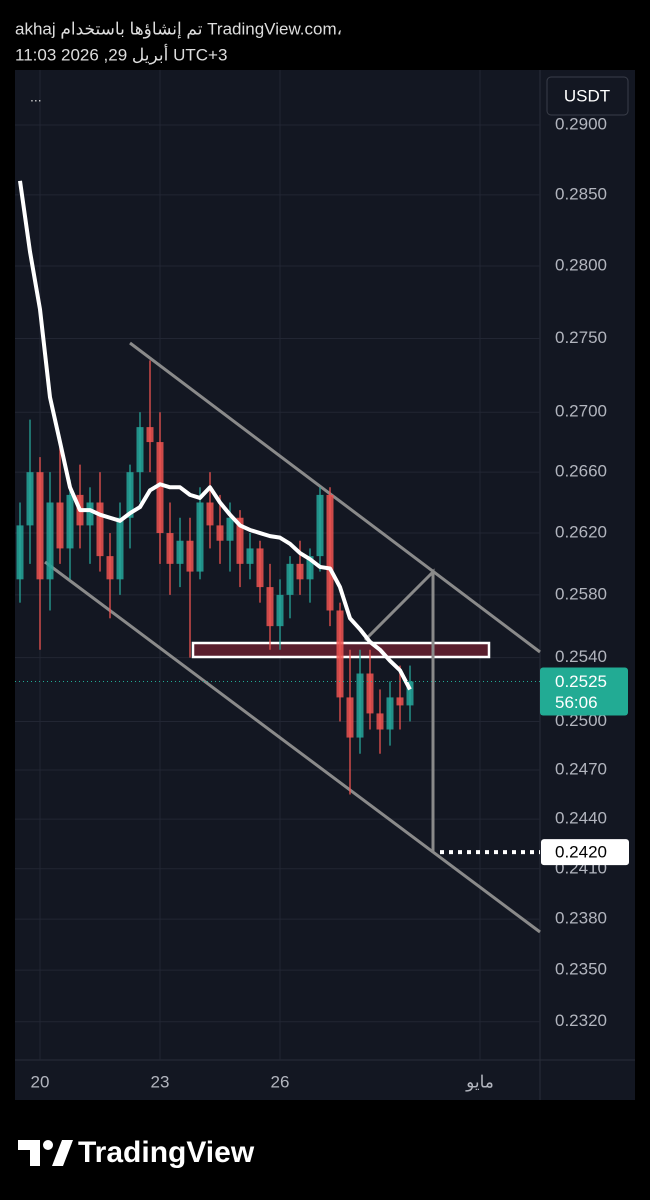 The height and width of the screenshot is (1200, 650). I want to click on brand-logo, so click(45, 1153).